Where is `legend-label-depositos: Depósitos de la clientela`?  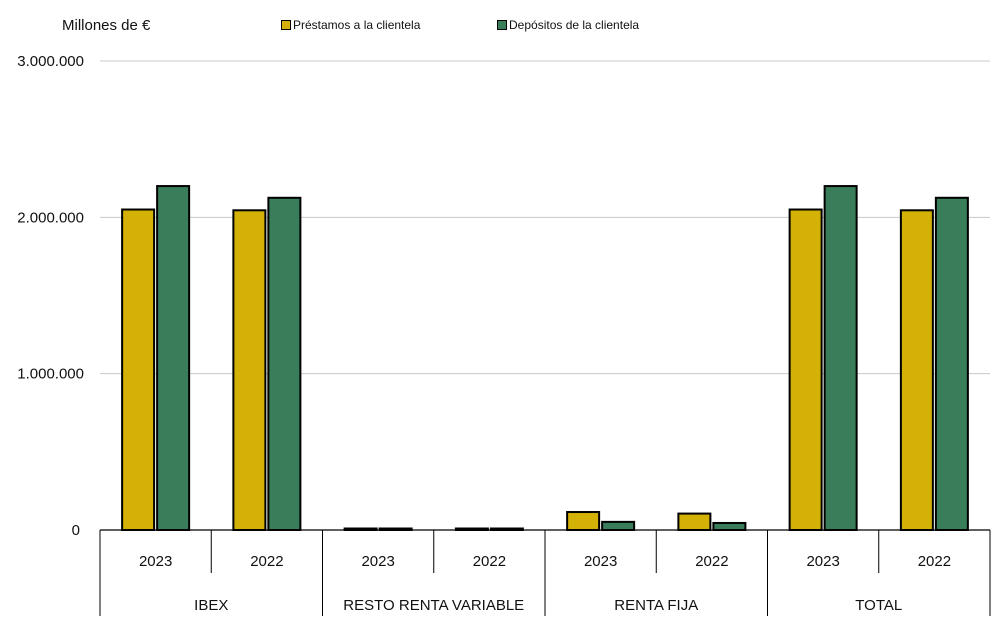
legend-label-depositos: Depósitos de la clientela is located at coordinates (574, 25).